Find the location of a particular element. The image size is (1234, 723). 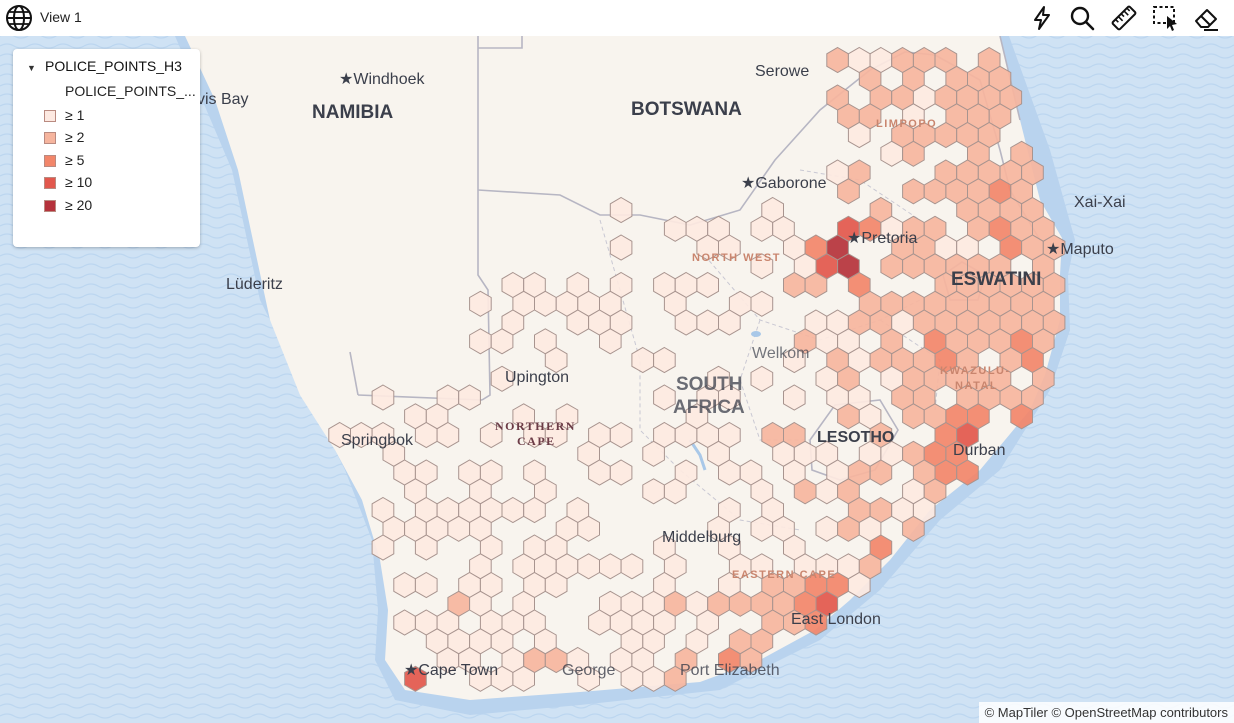

legend-class-4: ≥ 10 is located at coordinates (119, 183).